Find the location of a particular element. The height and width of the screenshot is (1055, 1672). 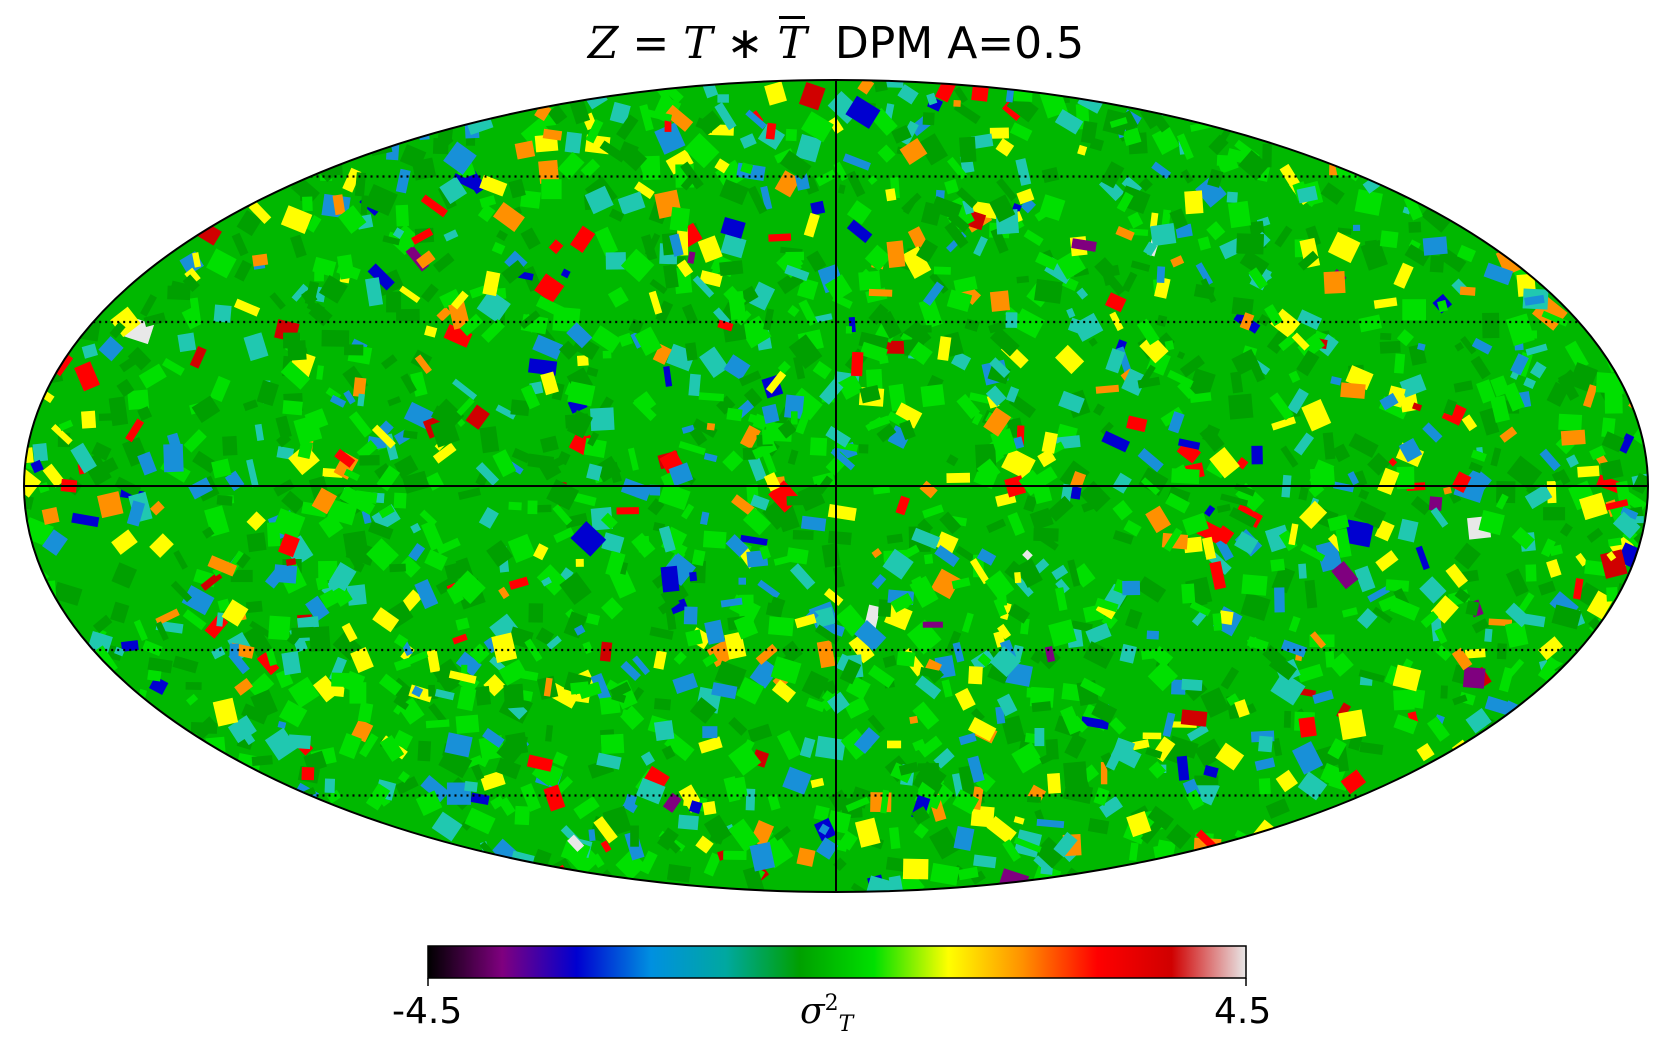

title-z: Z is located at coordinates (603, 43).